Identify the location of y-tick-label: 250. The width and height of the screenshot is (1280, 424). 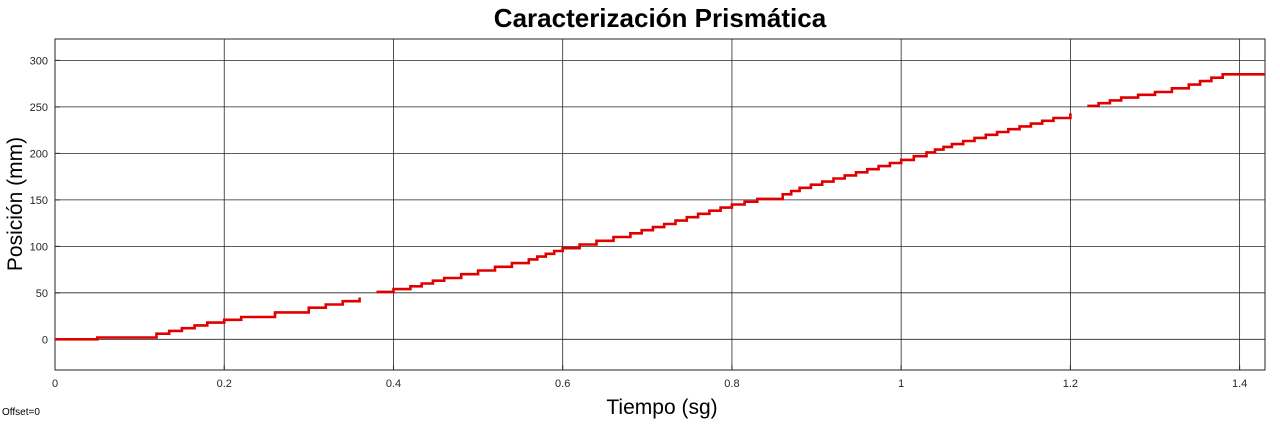
(39, 108).